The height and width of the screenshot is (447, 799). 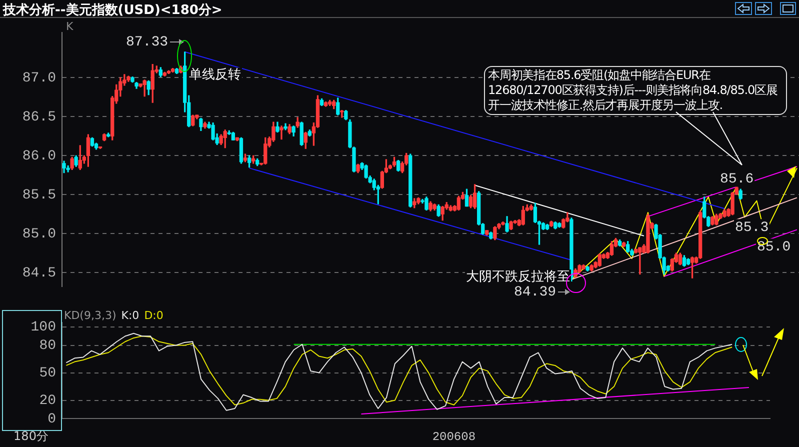 I want to click on annotation: 85.6, so click(x=737, y=179).